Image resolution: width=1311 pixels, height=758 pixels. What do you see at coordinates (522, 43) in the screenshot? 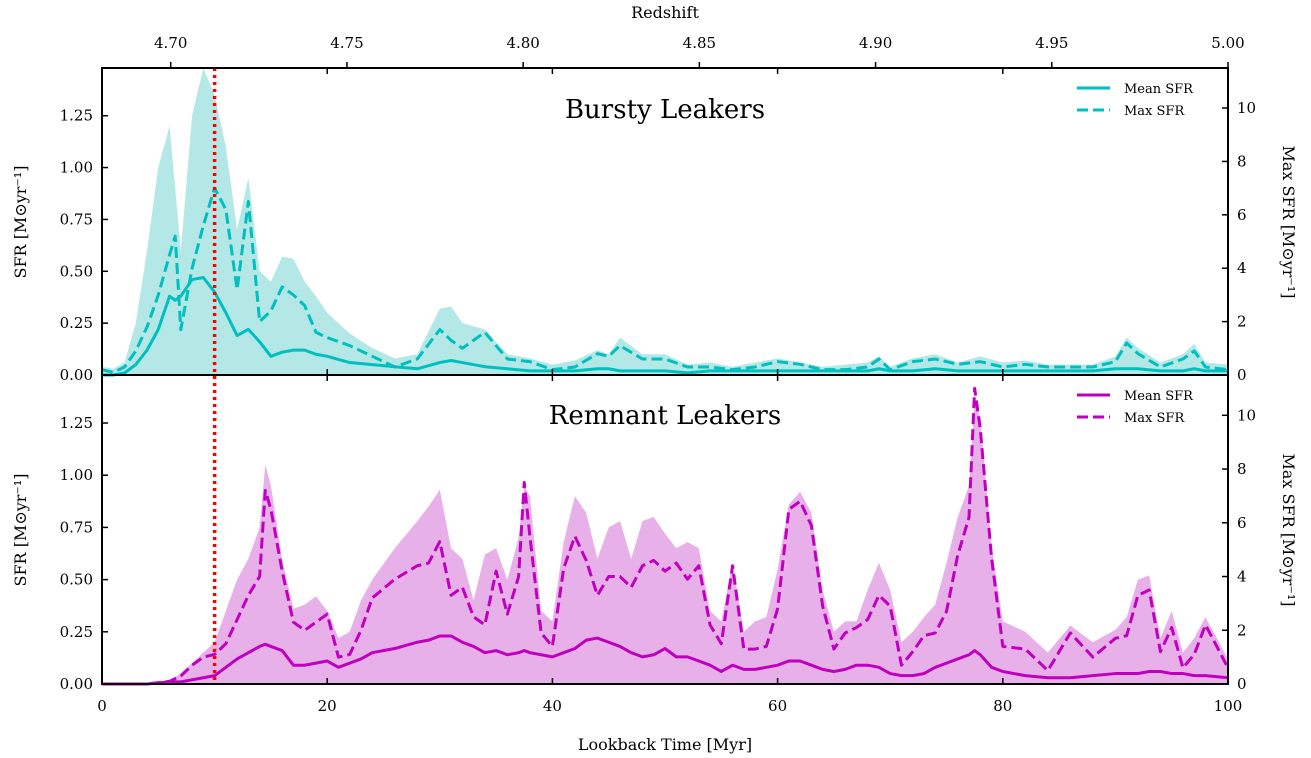
I see `redshift-tick-label: 4.80` at bounding box center [522, 43].